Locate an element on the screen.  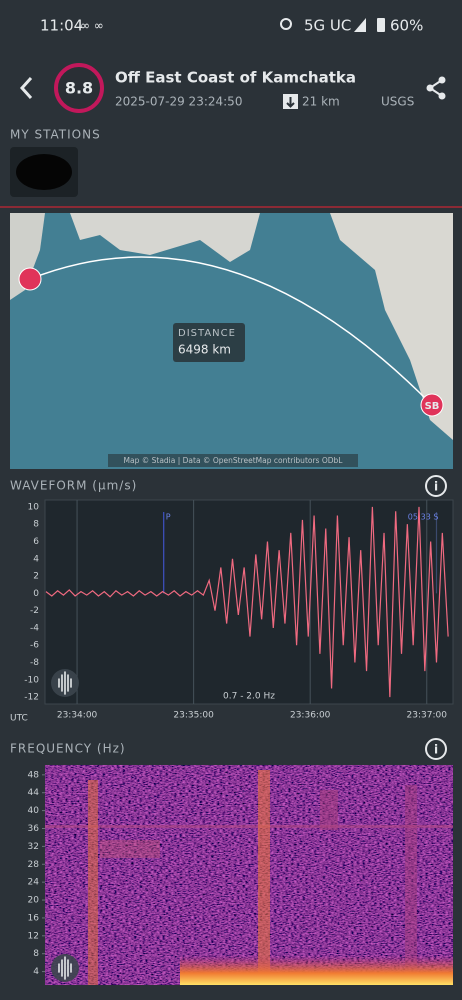
status-time: 11:04 is located at coordinates (61, 26).